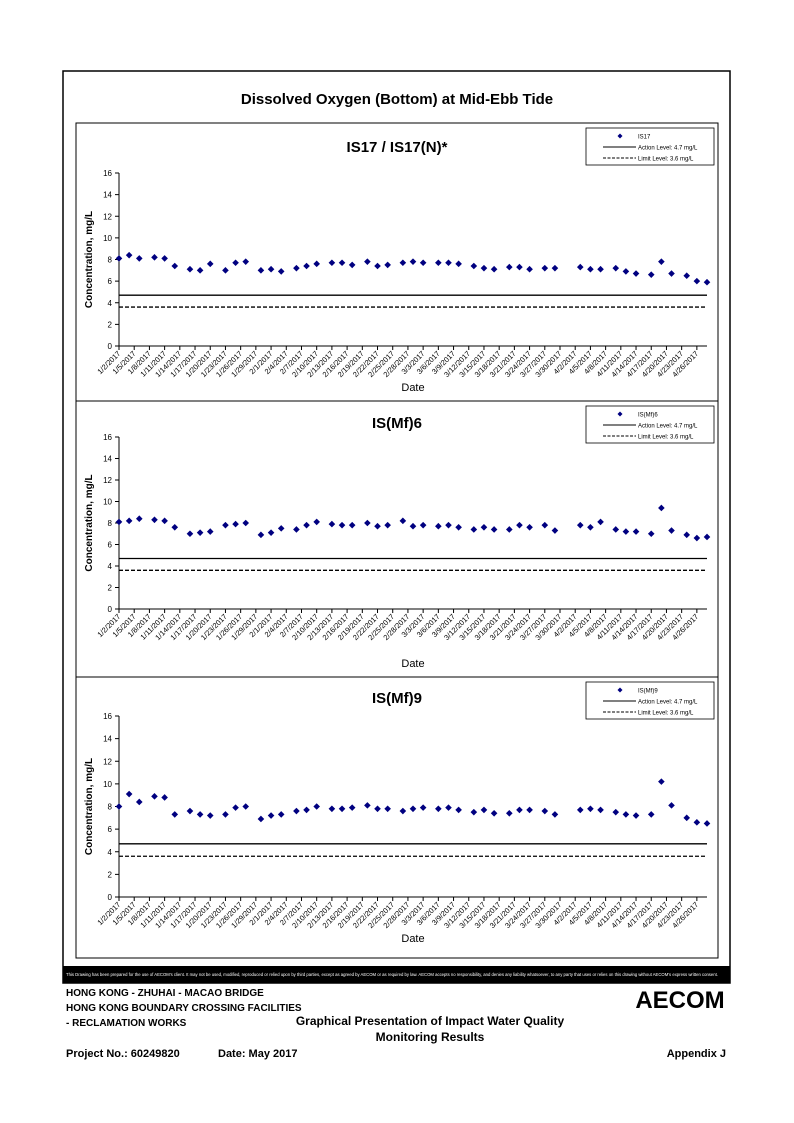  I want to click on project-line: - RECLAMATION WORKS, so click(126, 1023).